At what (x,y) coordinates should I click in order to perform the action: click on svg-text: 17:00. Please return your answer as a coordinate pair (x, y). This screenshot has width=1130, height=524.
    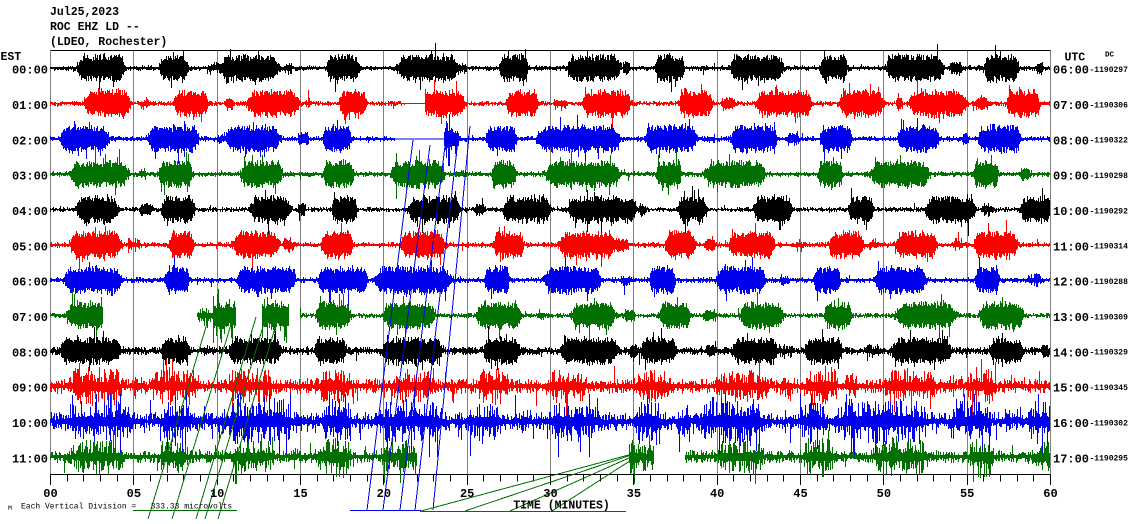
    Looking at the image, I should click on (1071, 459).